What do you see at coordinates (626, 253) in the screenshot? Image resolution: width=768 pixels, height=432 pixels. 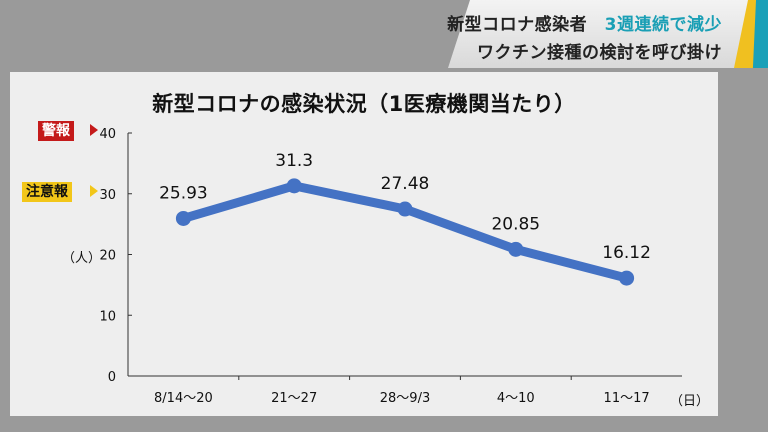 I see `data-label: 16.12` at bounding box center [626, 253].